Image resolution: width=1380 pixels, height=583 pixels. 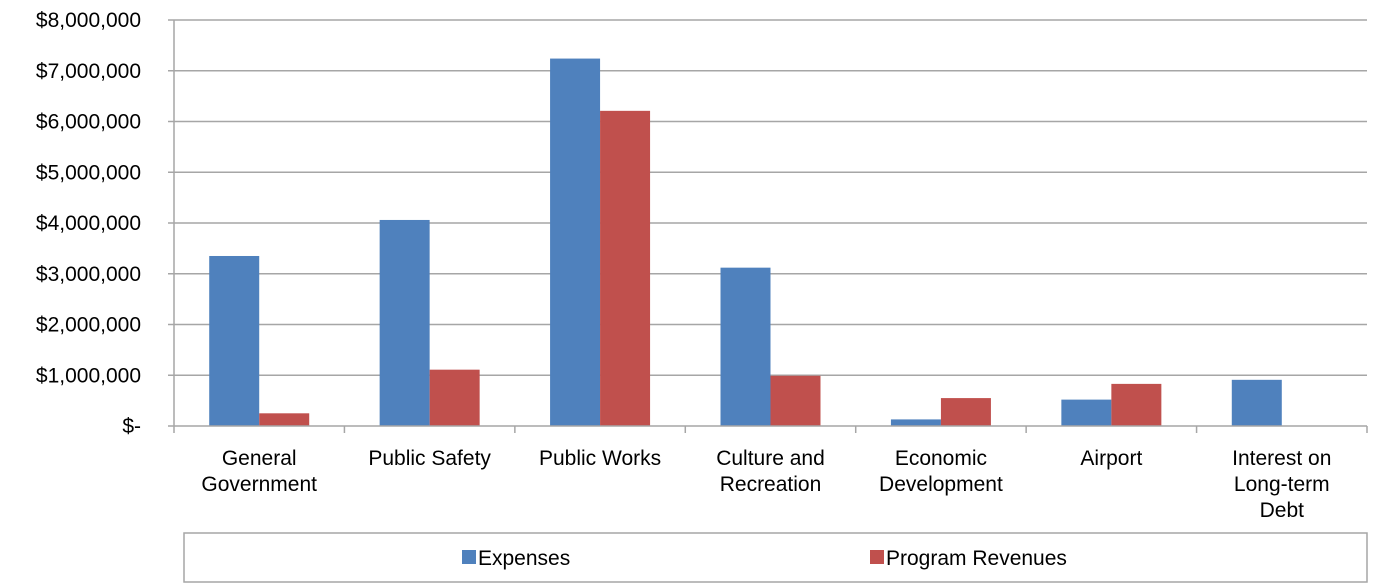 I want to click on y-tick-label: $1,000,000, so click(x=88, y=375).